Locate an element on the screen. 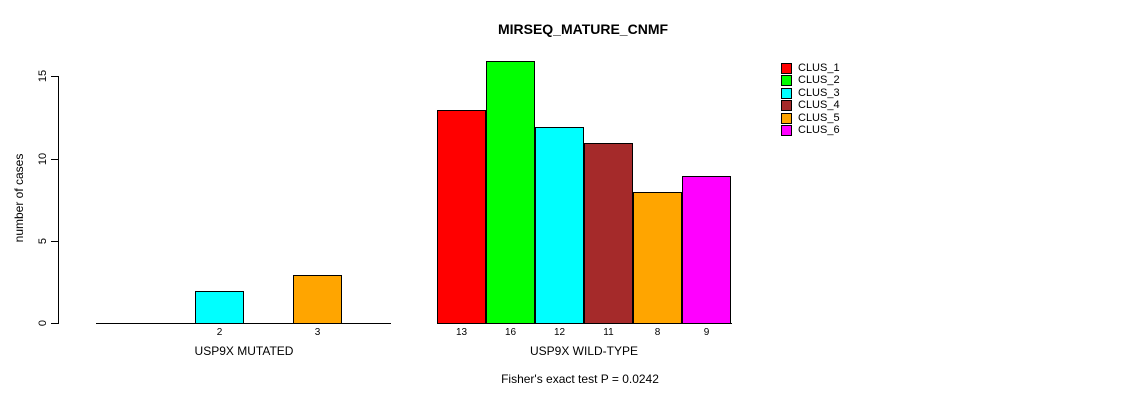 The height and width of the screenshot is (400, 1140). bar-value-label: 13 is located at coordinates (461, 332).